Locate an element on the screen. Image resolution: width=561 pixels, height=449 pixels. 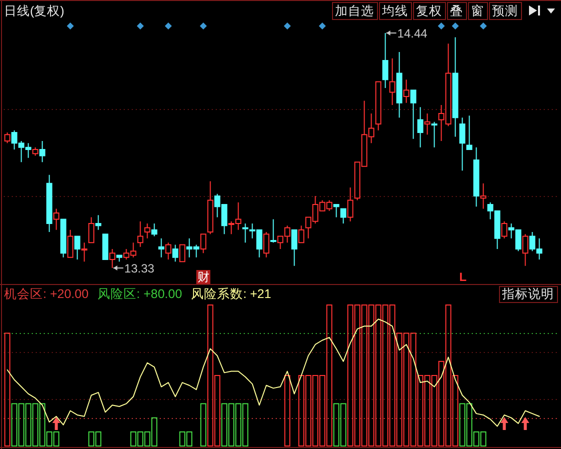
text: 风险系数: +21 is located at coordinates (231, 294).